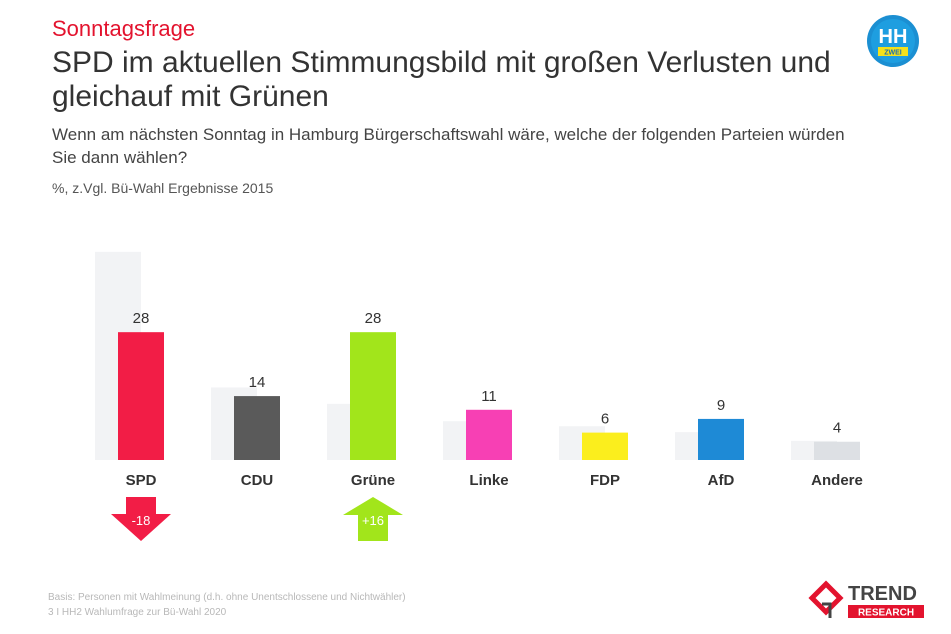 The height and width of the screenshot is (634, 951). I want to click on bar-fdp, so click(605, 446).